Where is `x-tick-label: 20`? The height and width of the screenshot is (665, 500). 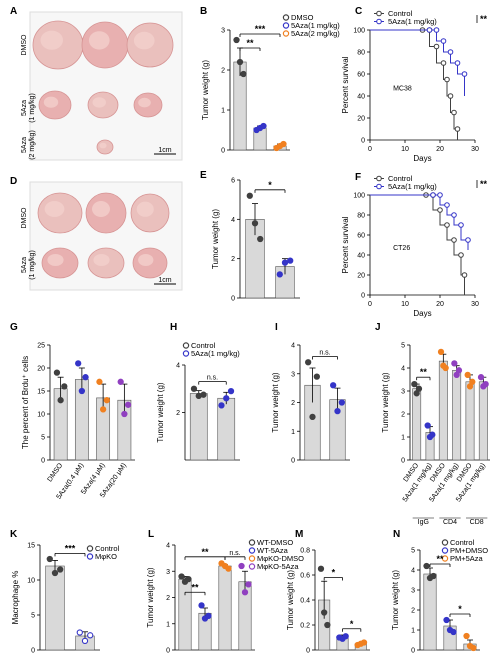 x-tick-label: 20 is located at coordinates (440, 149).